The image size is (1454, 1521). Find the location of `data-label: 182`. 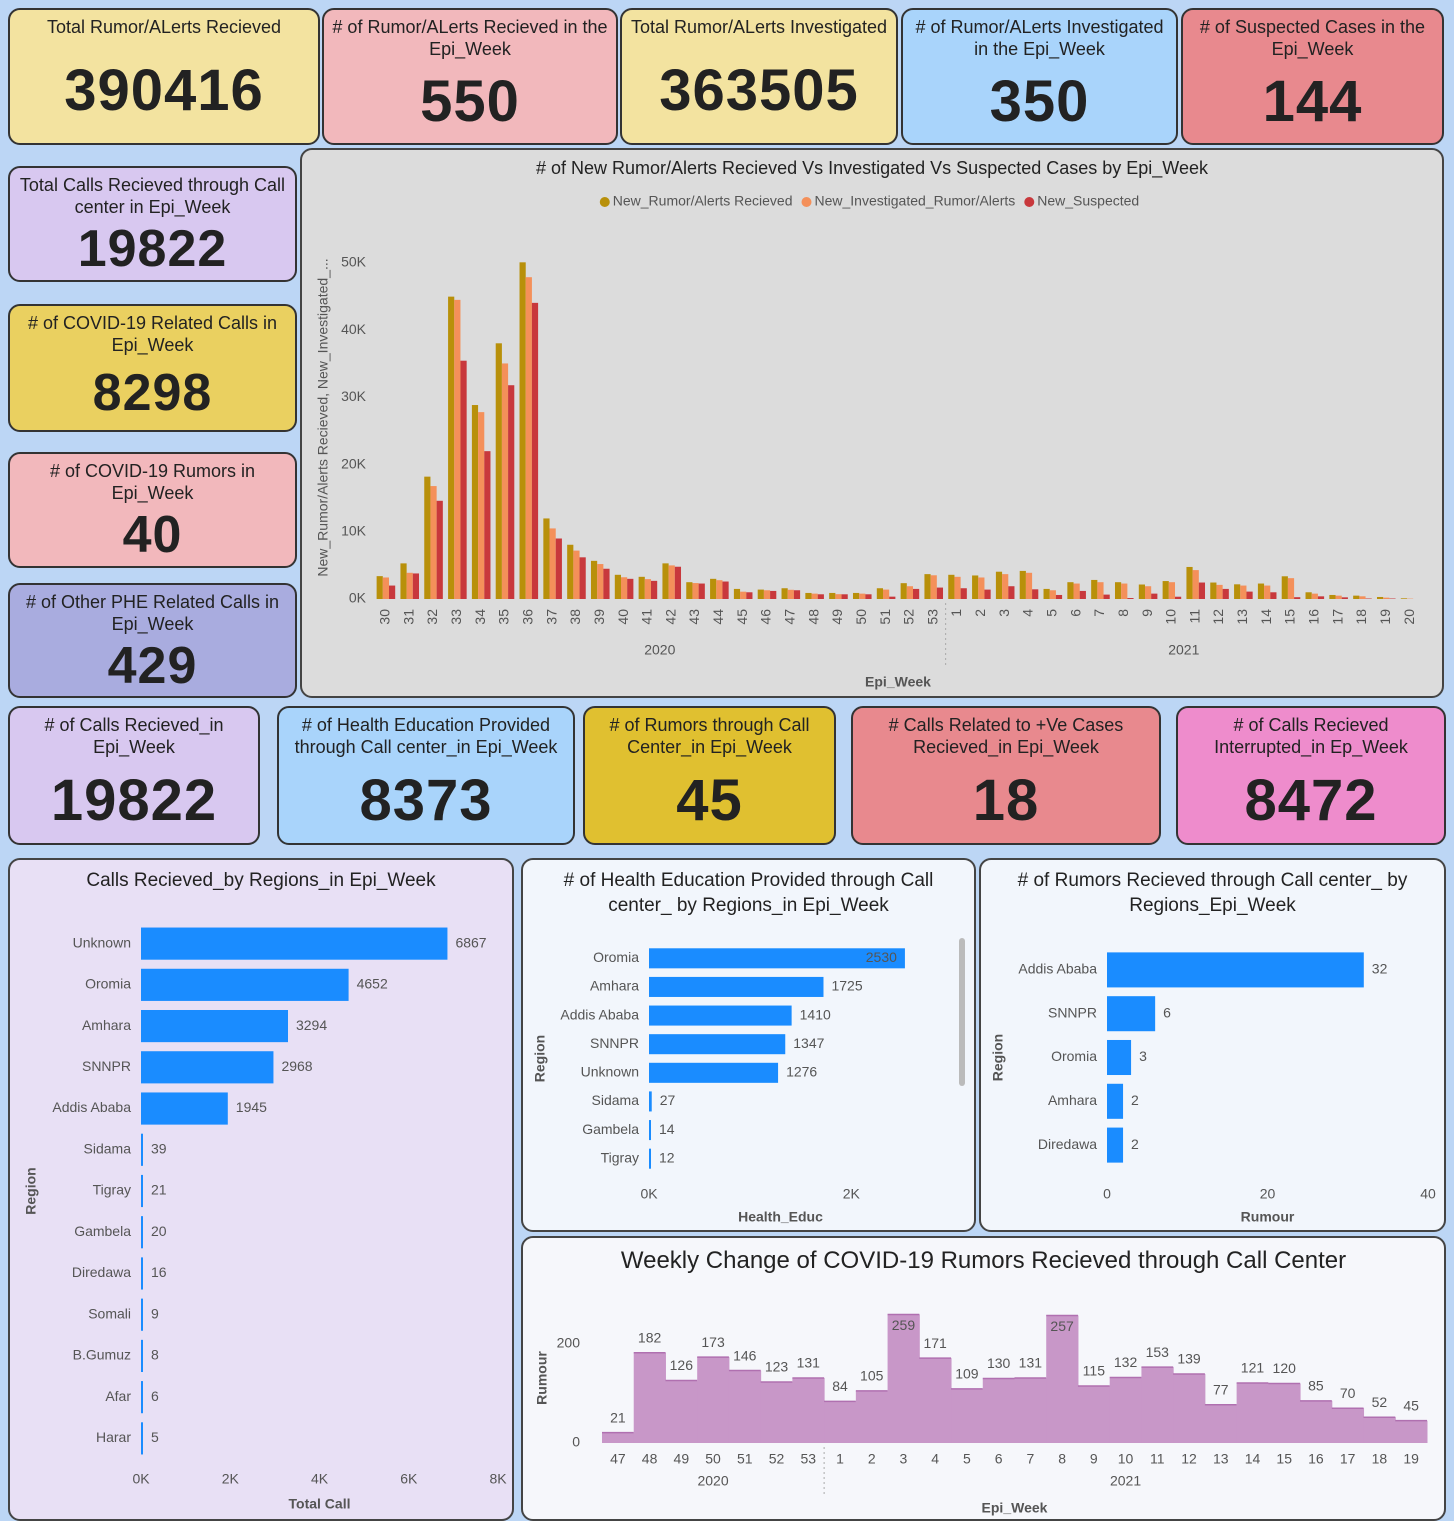

data-label: 182 is located at coordinates (650, 1337).